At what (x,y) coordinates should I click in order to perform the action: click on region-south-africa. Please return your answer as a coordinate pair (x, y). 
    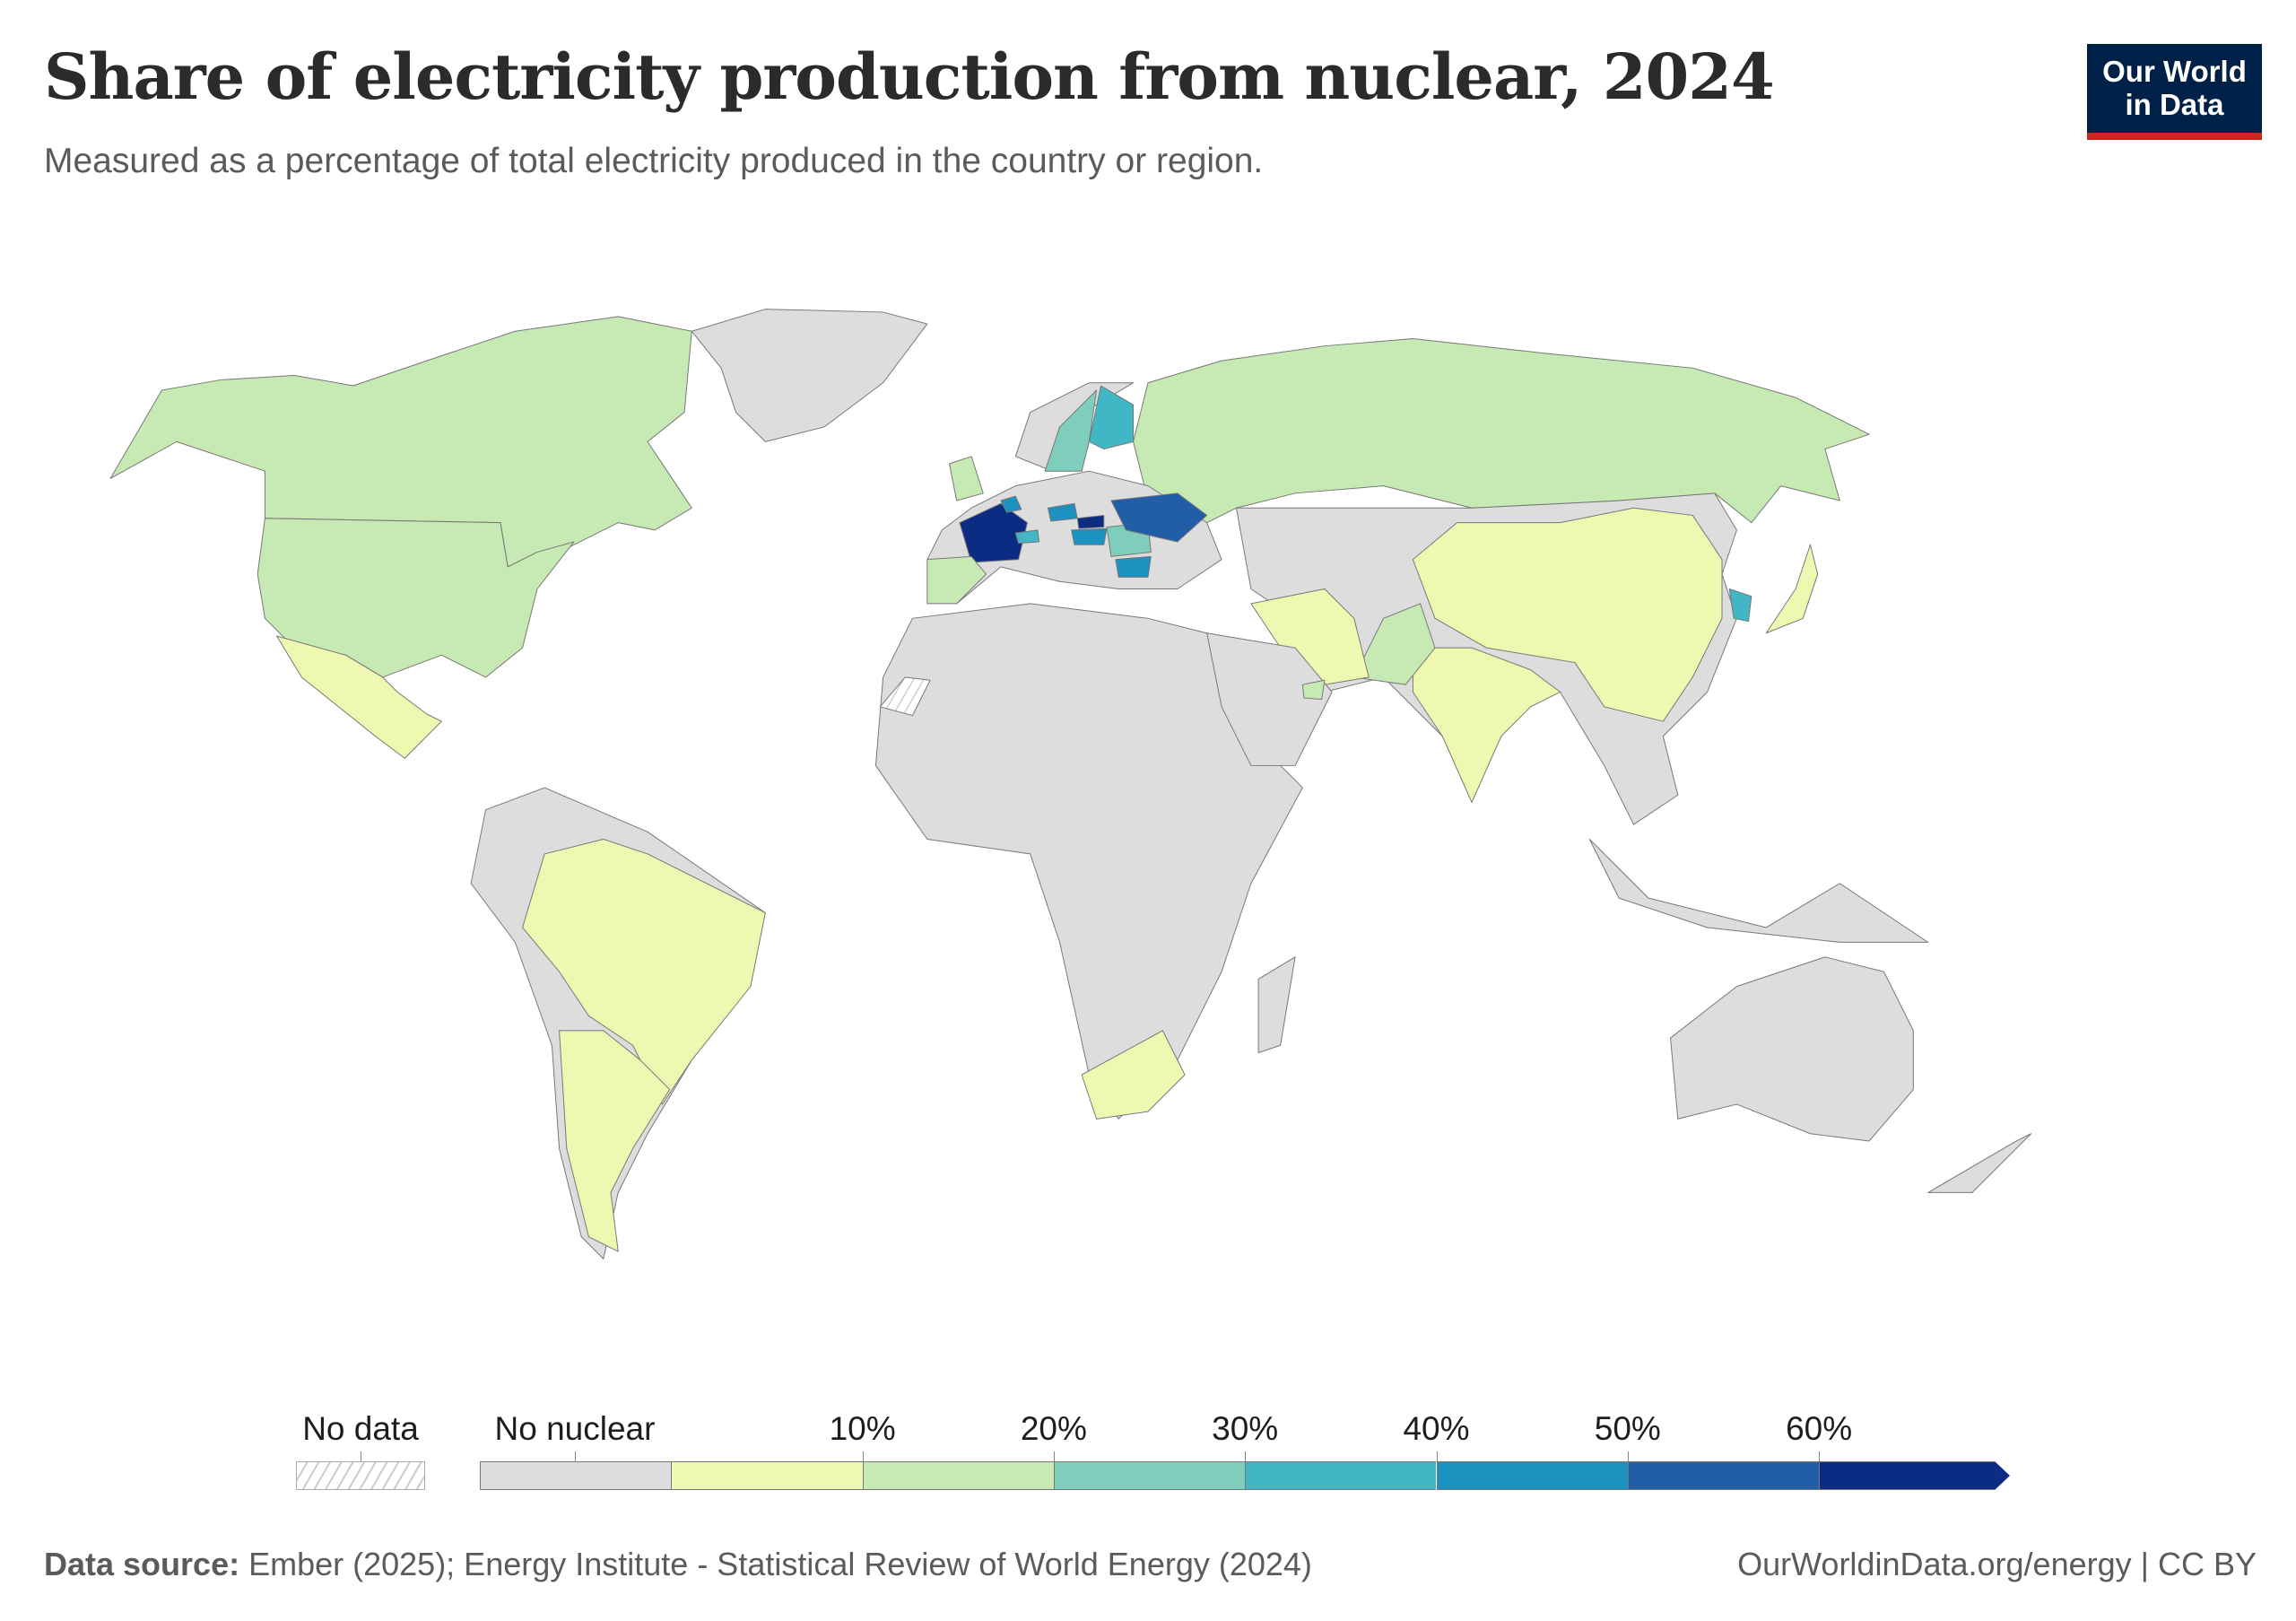
    Looking at the image, I should click on (1133, 1075).